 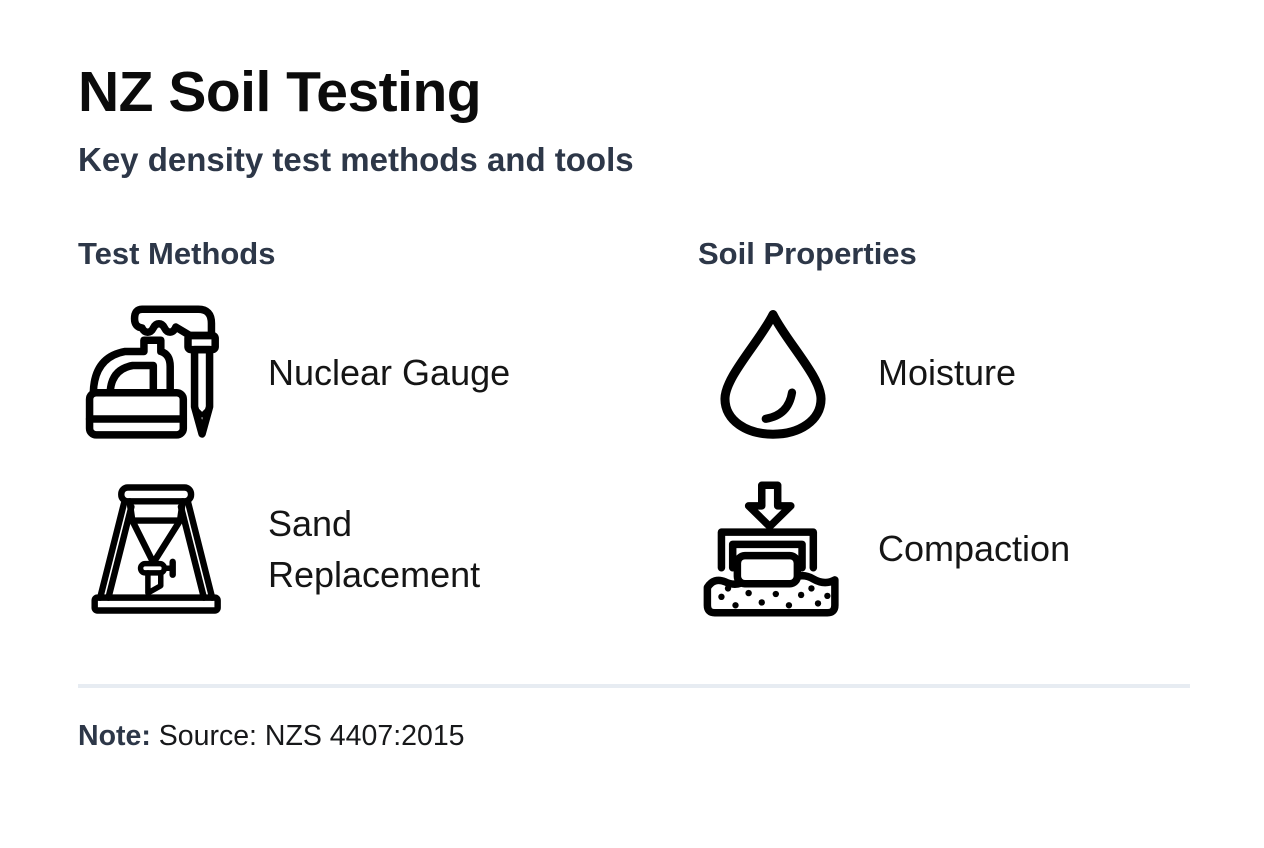 What do you see at coordinates (356, 159) in the screenshot?
I see `page-subtitle: Key density test methods and tools` at bounding box center [356, 159].